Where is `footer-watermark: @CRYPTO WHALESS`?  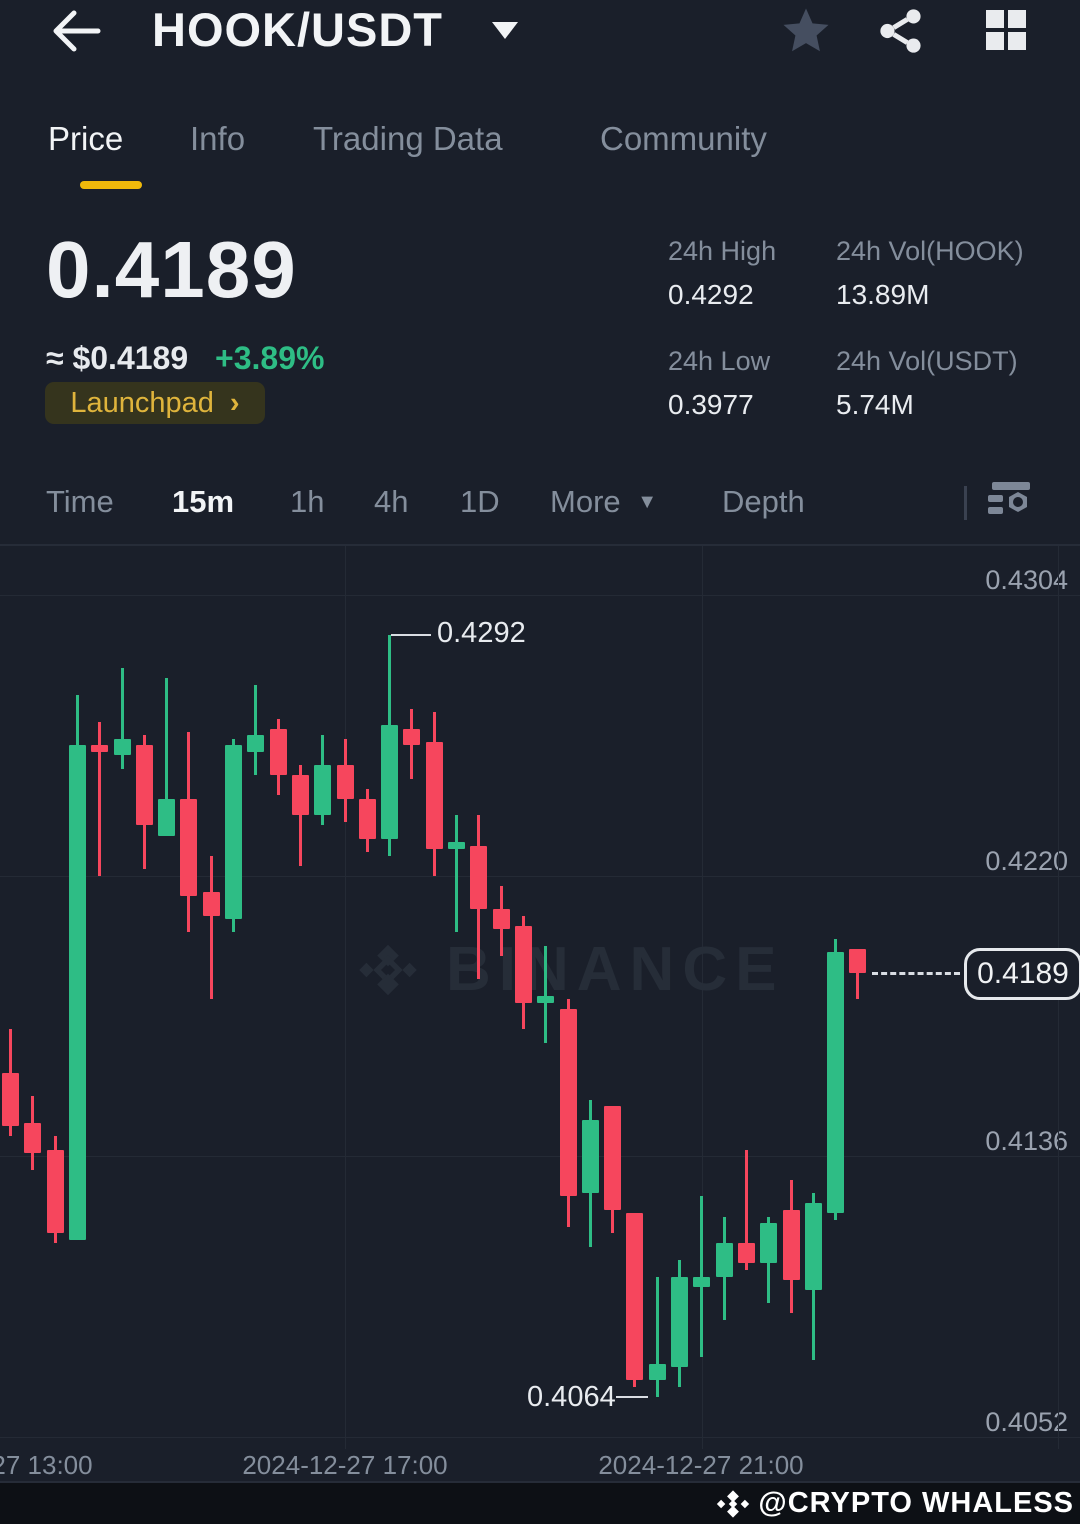 footer-watermark: @CRYPTO WHALESS is located at coordinates (895, 1503).